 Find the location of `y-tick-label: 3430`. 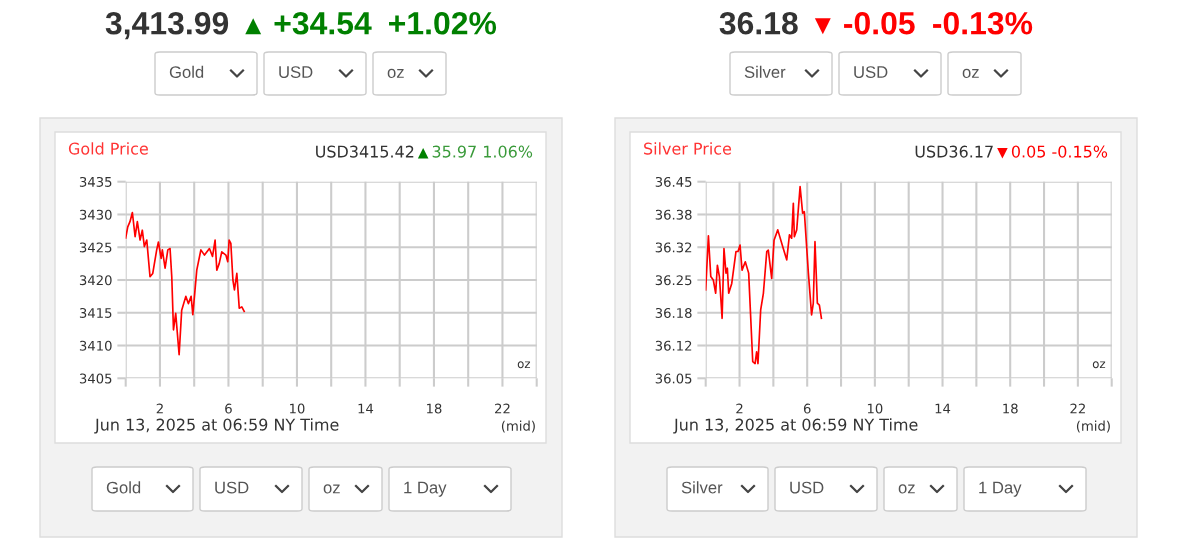

y-tick-label: 3430 is located at coordinates (95, 214).